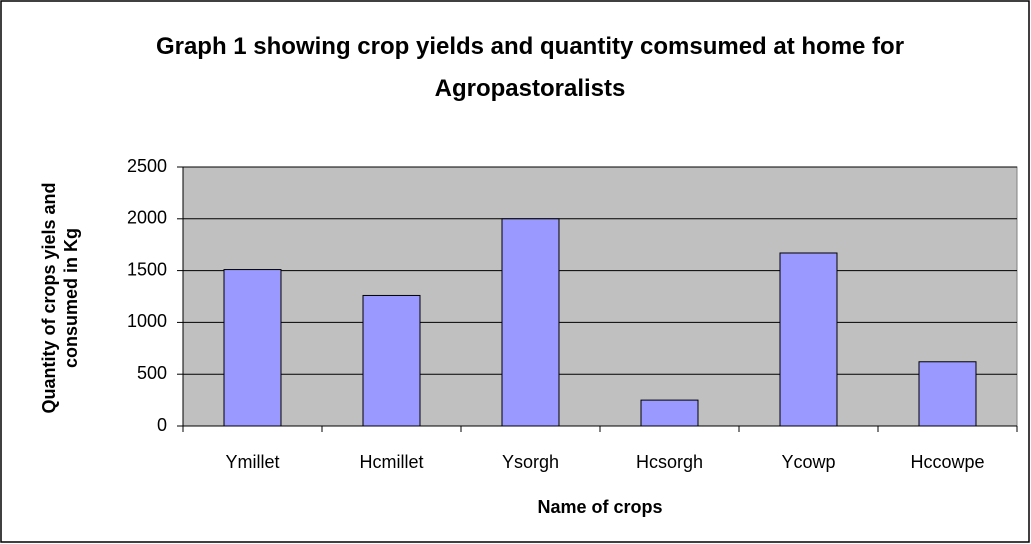 Image resolution: width=1031 pixels, height=544 pixels. I want to click on y-tick-label: 1500, so click(147, 269).